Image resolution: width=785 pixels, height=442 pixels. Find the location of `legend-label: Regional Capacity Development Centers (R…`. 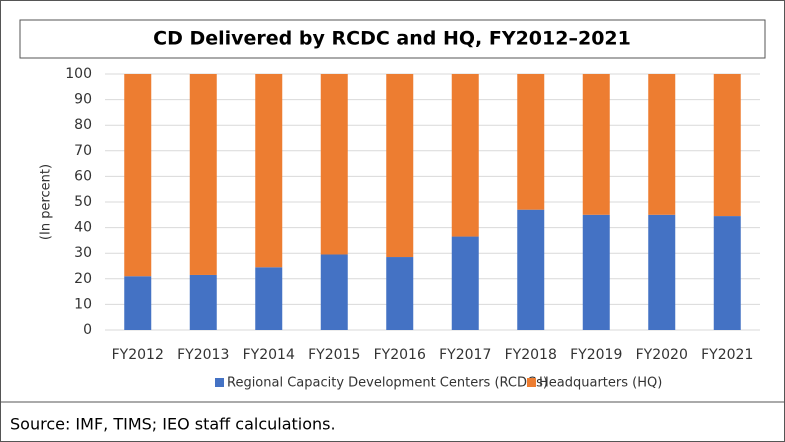

legend-label: Regional Capacity Development Centers (R… is located at coordinates (387, 383).